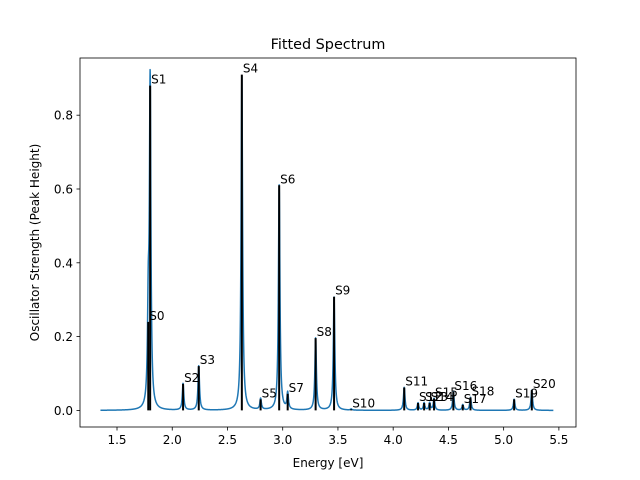  What do you see at coordinates (503, 440) in the screenshot?
I see `x-tick-label: 5.0` at bounding box center [503, 440].